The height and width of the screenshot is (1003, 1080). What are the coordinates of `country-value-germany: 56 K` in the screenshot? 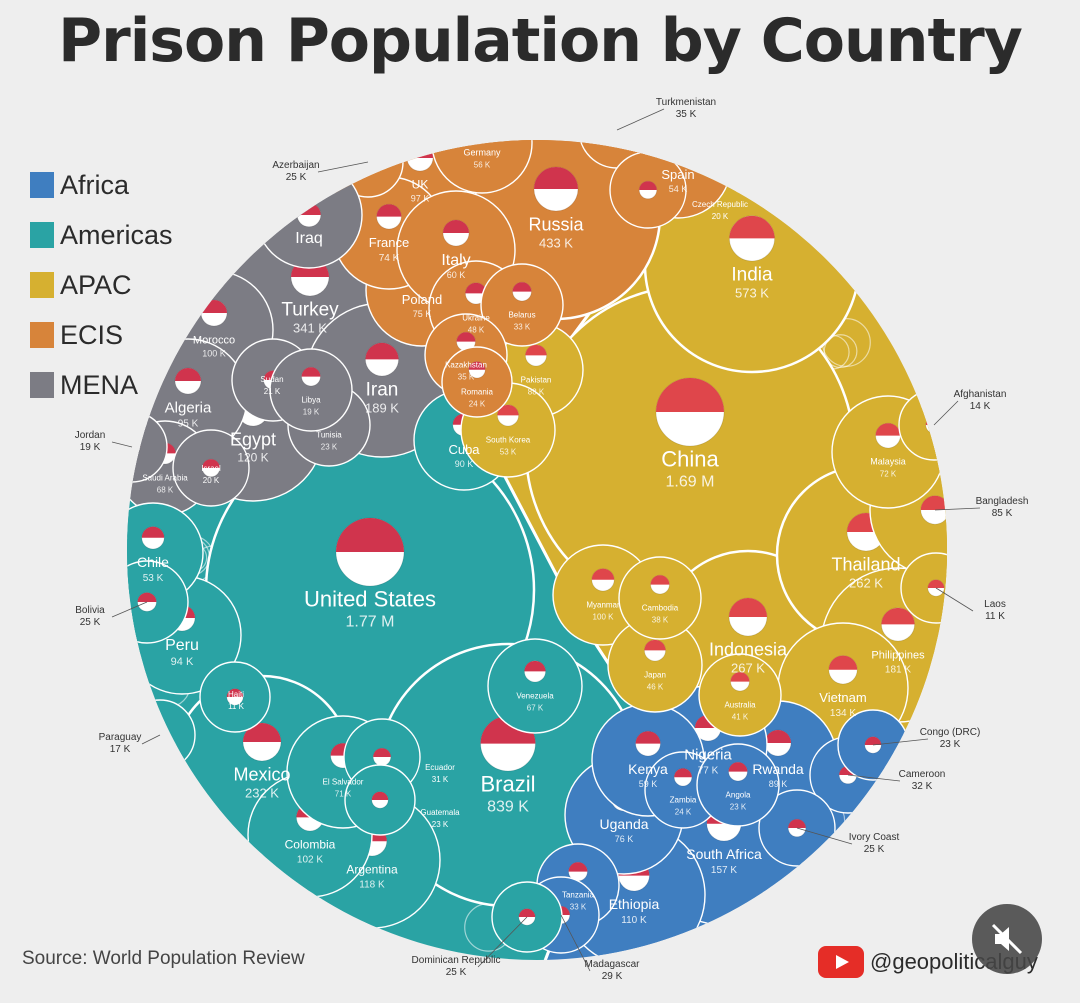 It's located at (482, 165).